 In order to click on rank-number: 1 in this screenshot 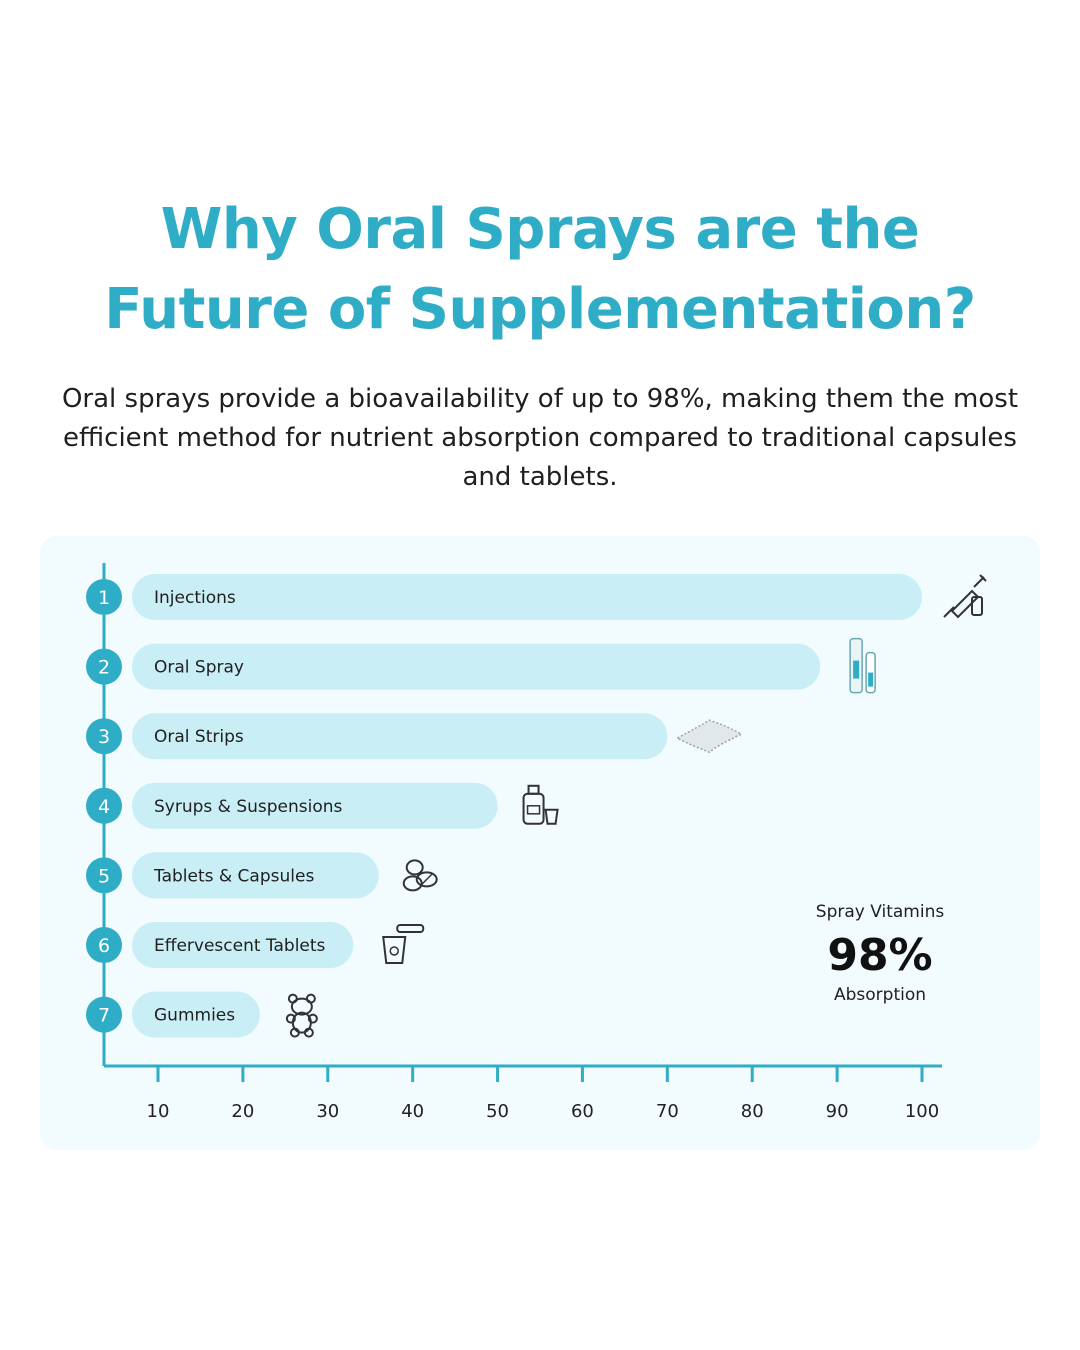, I will do `click(104, 598)`.